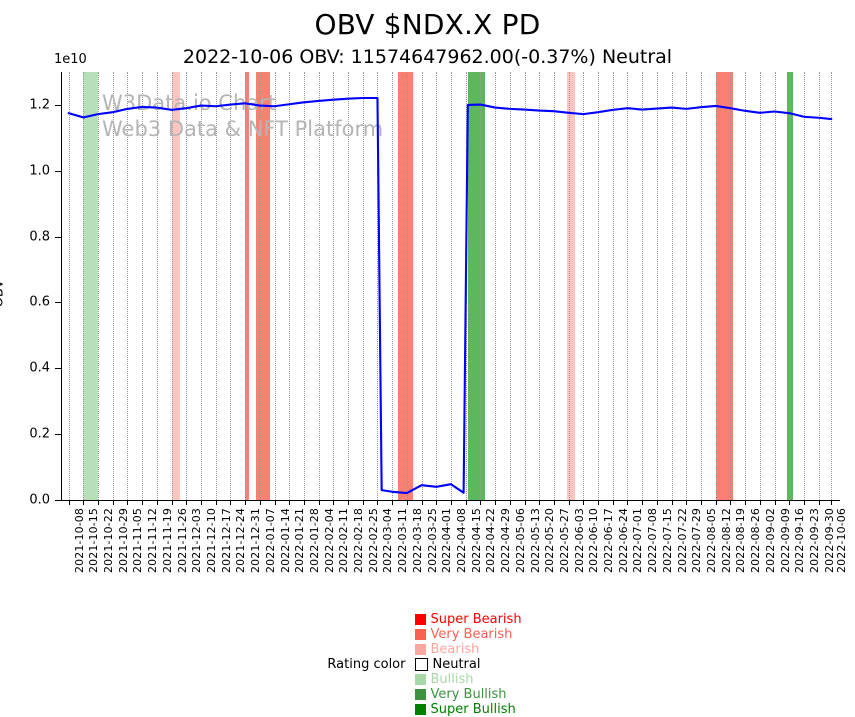  I want to click on legend-entry: Bullish, so click(468, 679).